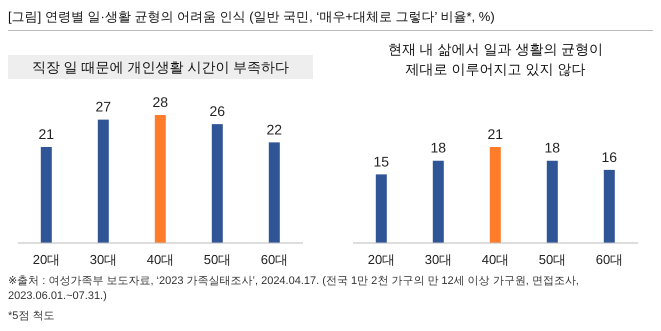  I want to click on data-label: 26, so click(218, 111).